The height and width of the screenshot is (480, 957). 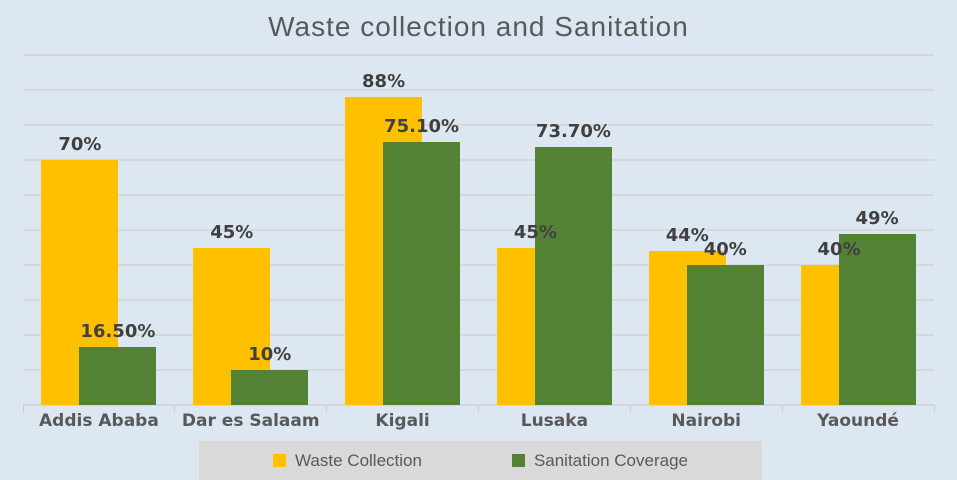 What do you see at coordinates (535, 232) in the screenshot?
I see `data-label-waste-collection-lusaka: 45%` at bounding box center [535, 232].